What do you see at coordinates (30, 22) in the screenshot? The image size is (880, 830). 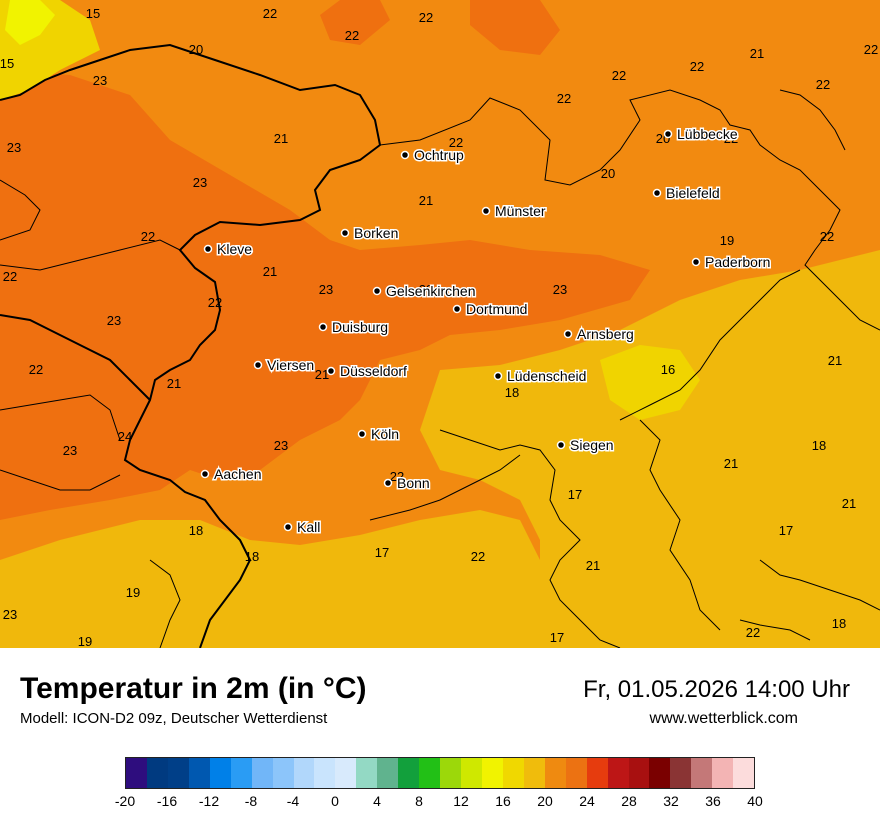 I see `coast-highlight` at bounding box center [30, 22].